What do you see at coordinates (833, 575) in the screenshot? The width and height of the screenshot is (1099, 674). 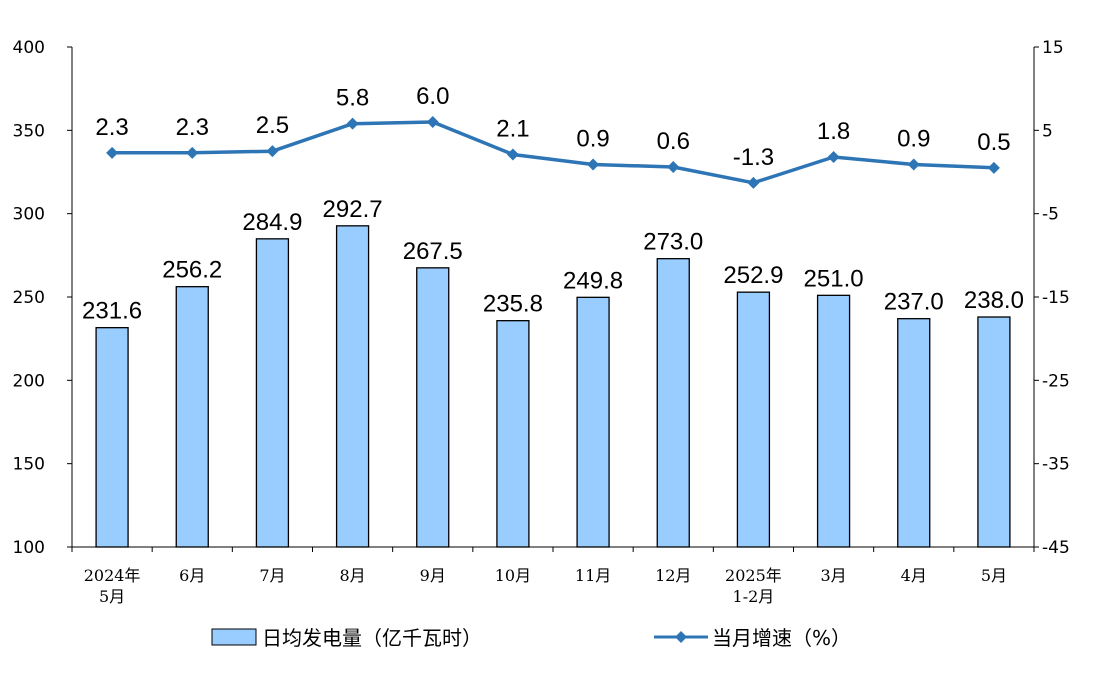 I see `x-tick-label: 3月` at bounding box center [833, 575].